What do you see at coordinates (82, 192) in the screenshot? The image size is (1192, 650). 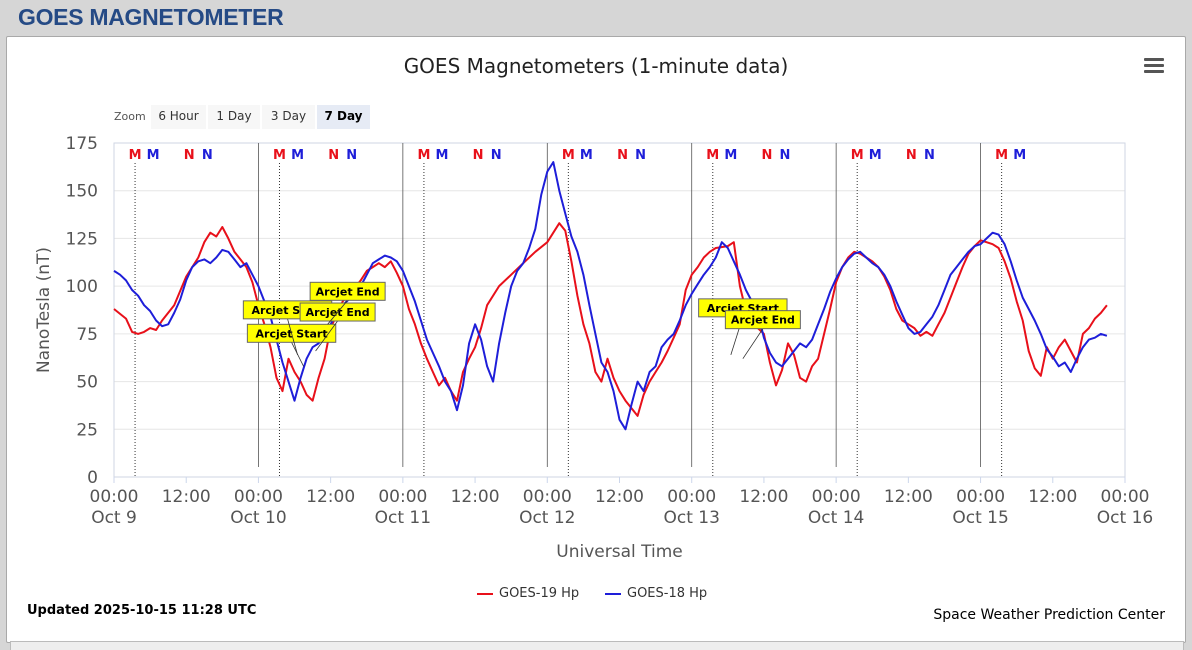 I see `y-tick-label: 150` at bounding box center [82, 192].